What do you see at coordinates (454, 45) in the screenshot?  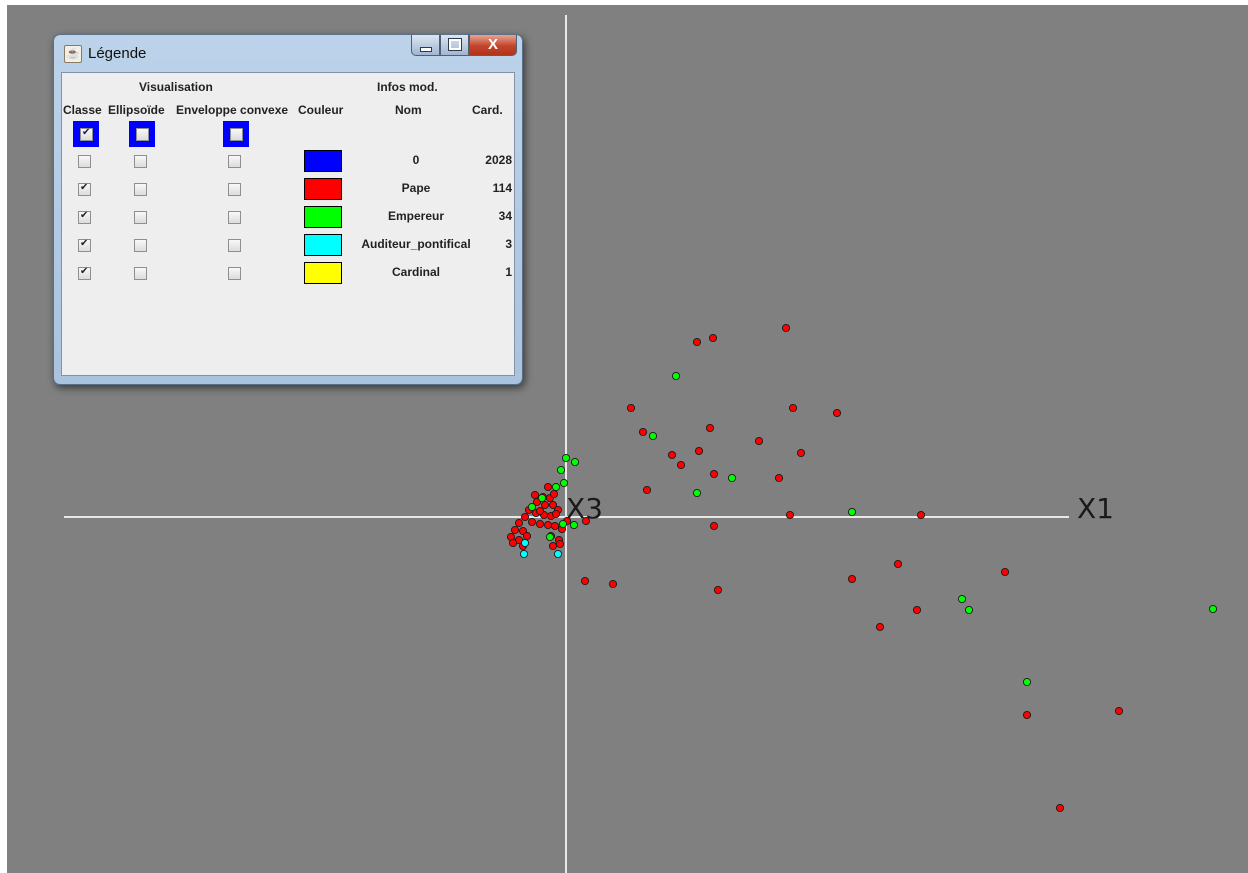 I see `maximize-button` at bounding box center [454, 45].